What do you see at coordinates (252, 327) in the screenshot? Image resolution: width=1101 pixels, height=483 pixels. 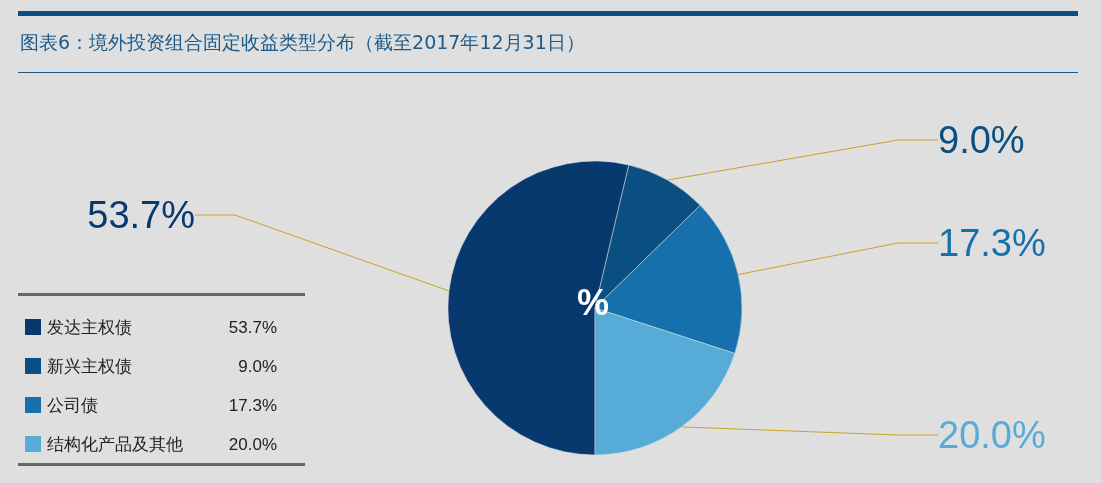 I see `text: 53.7%` at bounding box center [252, 327].